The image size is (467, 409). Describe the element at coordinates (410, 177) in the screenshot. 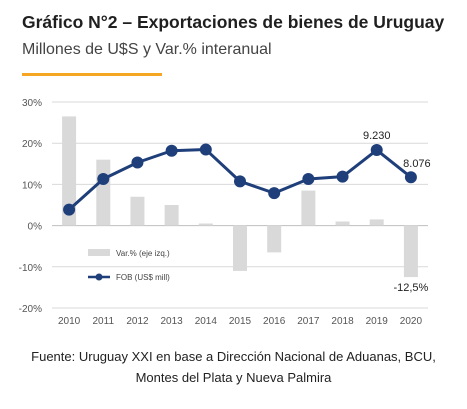

I see `fob-point-2020` at that location.